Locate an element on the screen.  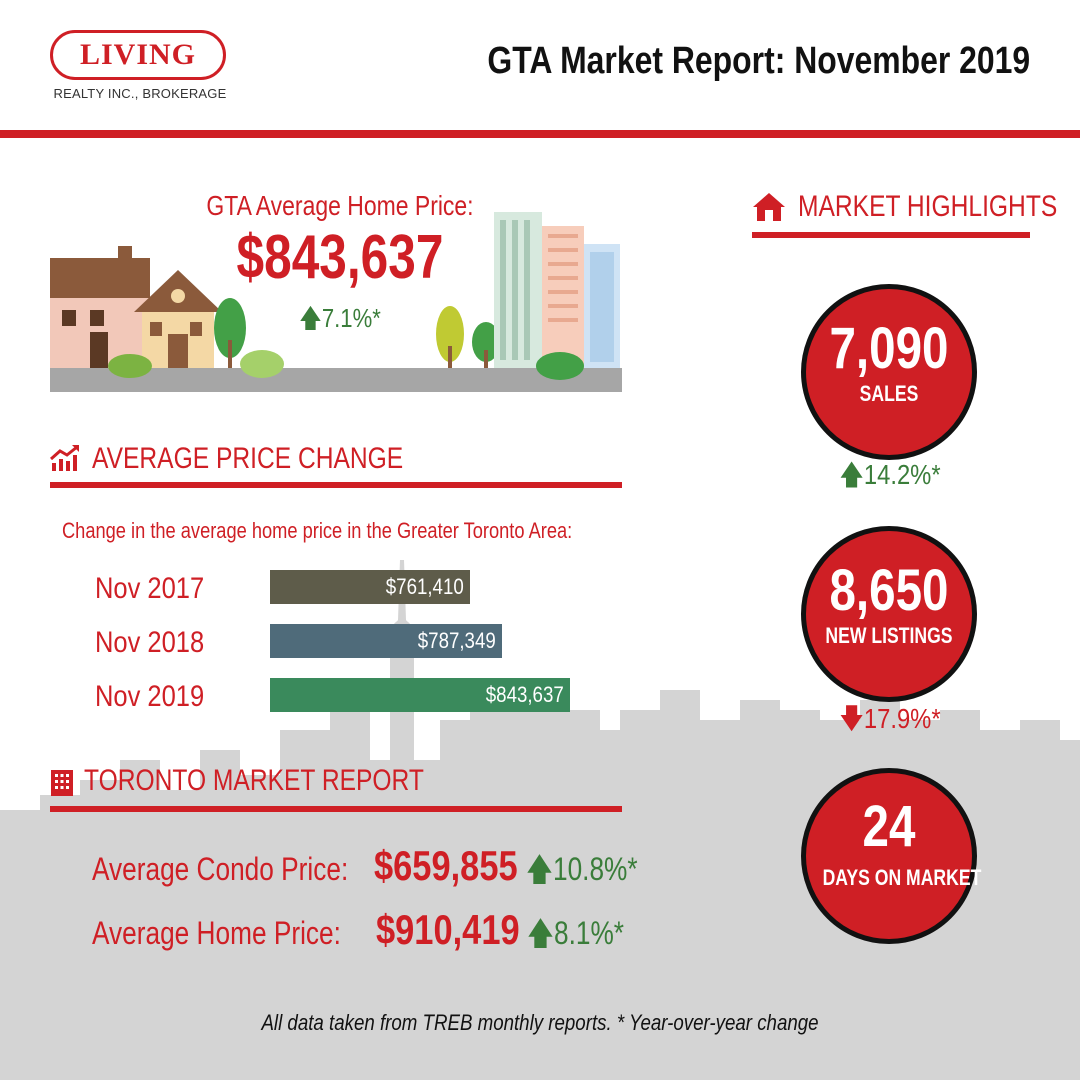
bar-category-label: Nov 2017 is located at coordinates (150, 588).